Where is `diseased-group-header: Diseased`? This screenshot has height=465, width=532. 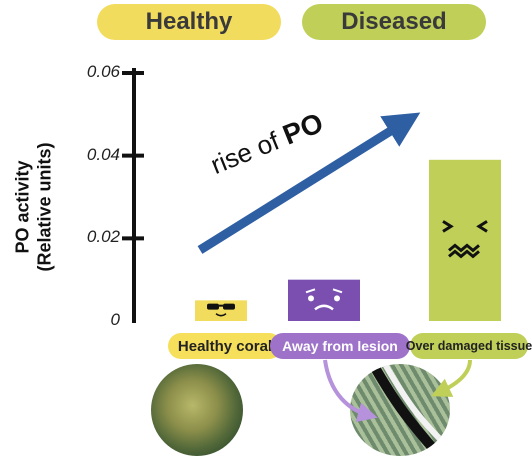
diseased-group-header: Diseased is located at coordinates (394, 22).